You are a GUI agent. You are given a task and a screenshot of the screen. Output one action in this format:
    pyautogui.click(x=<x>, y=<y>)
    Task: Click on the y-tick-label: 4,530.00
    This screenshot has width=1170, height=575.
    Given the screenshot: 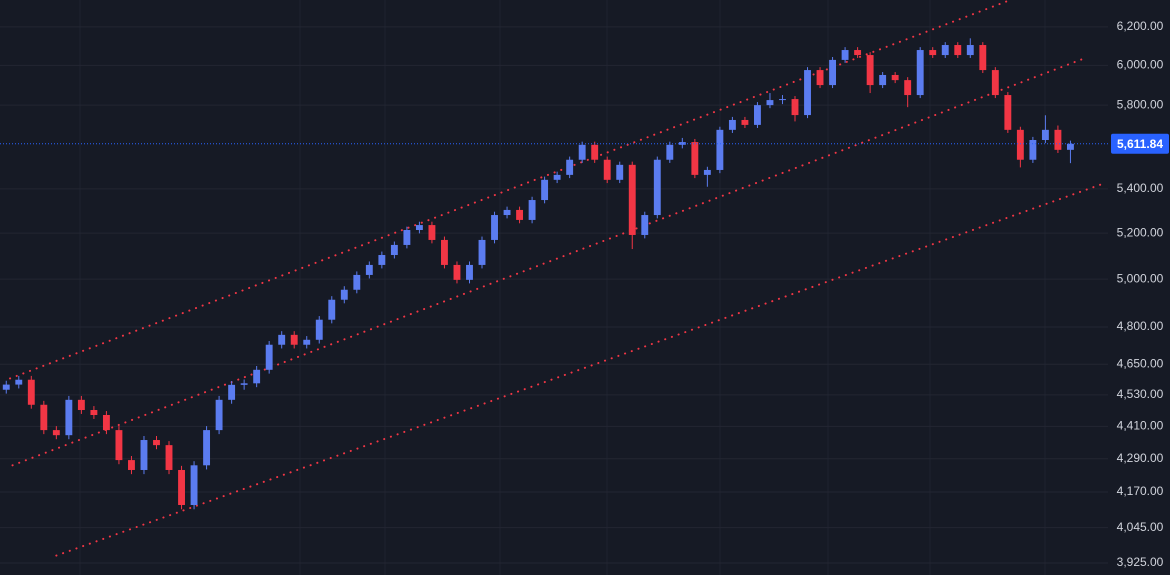 What is the action you would take?
    pyautogui.click(x=1140, y=394)
    